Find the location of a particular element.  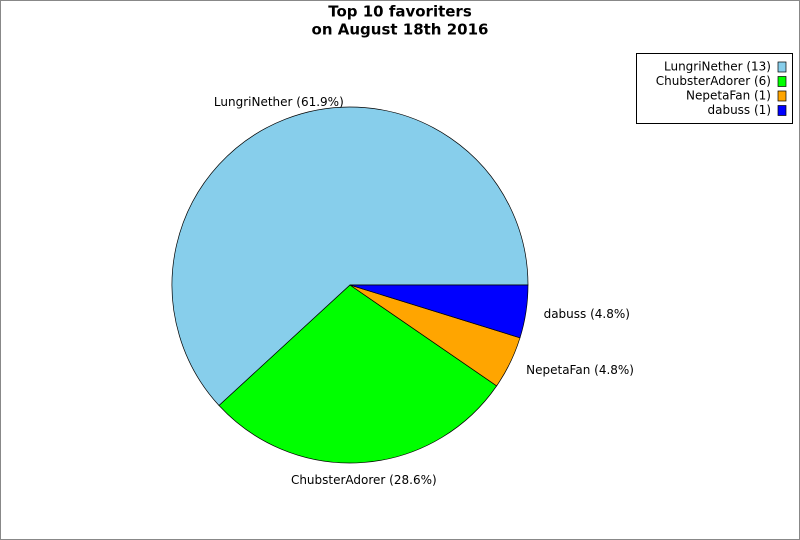

slice-label: ChubsterAdorer (28.6%) is located at coordinates (364, 480).